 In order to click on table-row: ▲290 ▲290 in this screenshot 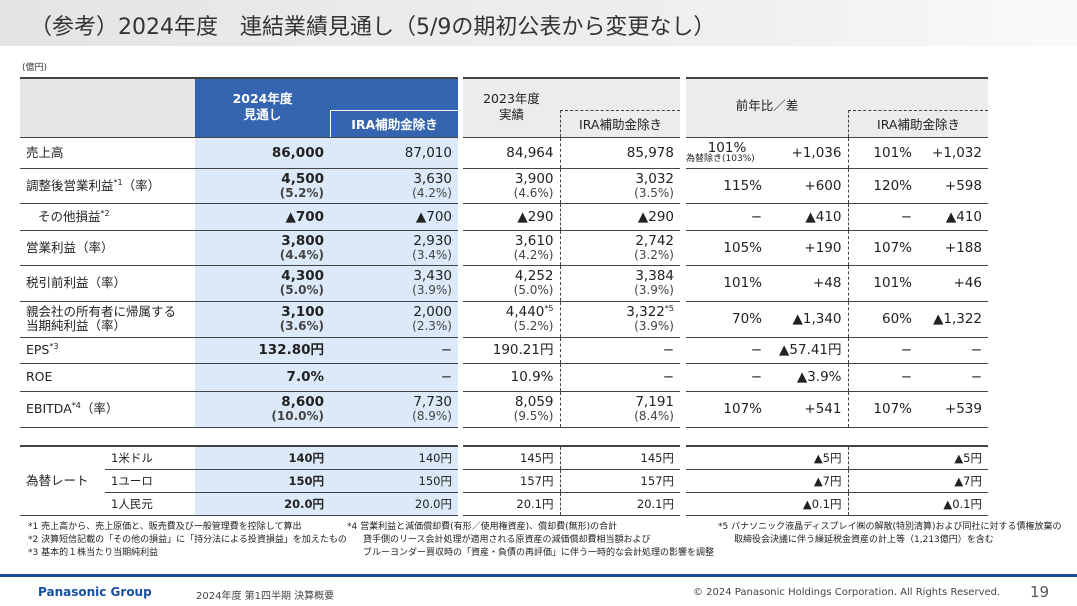, I will do `click(571, 217)`.